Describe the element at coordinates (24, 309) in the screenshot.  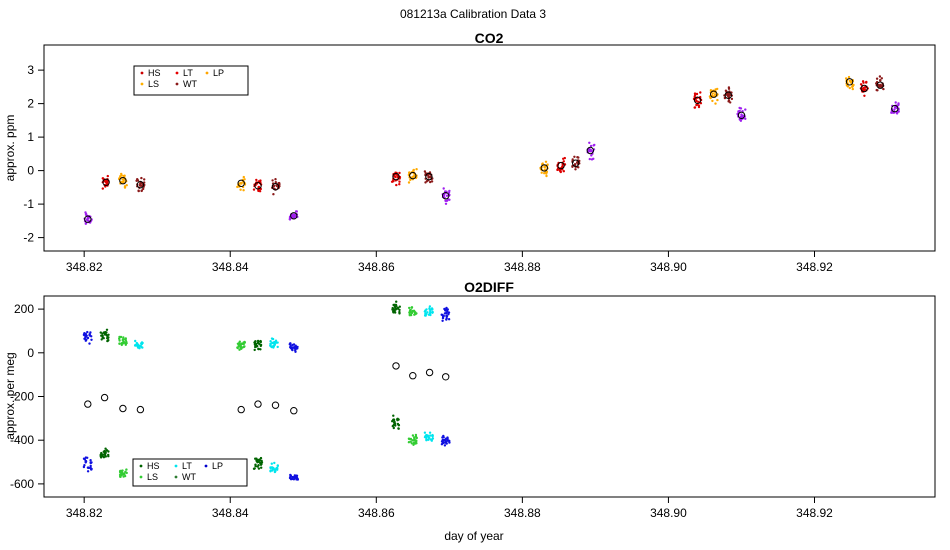
I see `y-tick-label: 200` at that location.